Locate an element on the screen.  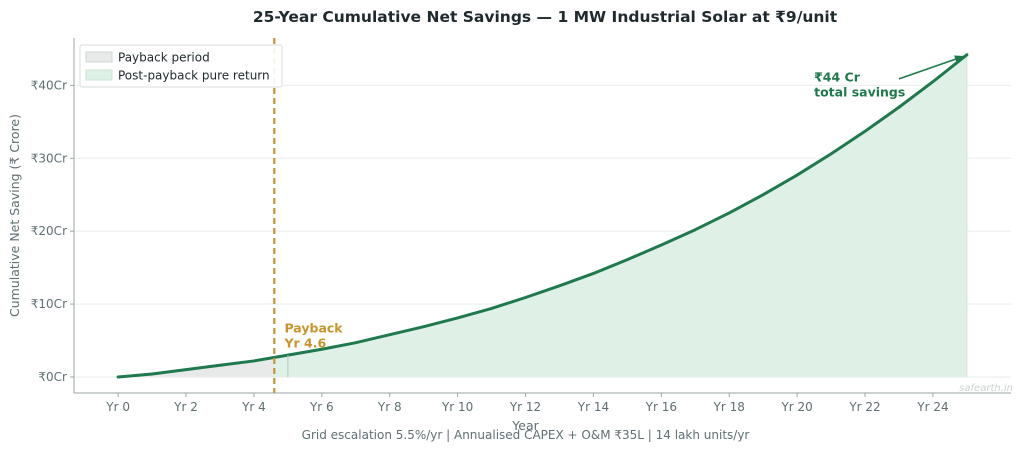
legend-label-1: Post-payback pure return is located at coordinates (194, 76).